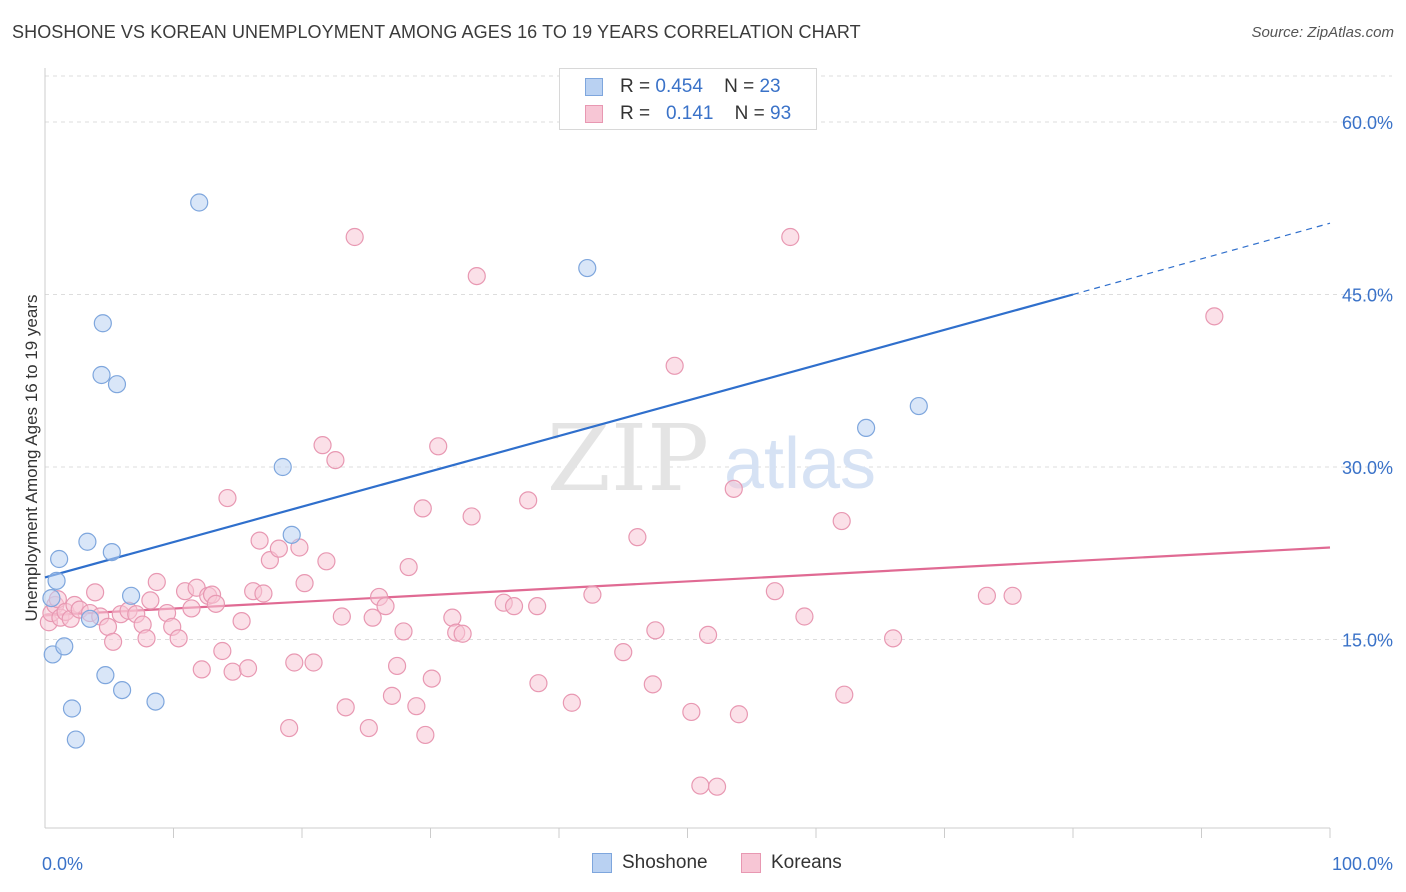 The width and height of the screenshot is (1406, 892). What do you see at coordinates (806, 862) in the screenshot?
I see `legend-label-koreans: Koreans` at bounding box center [806, 862].